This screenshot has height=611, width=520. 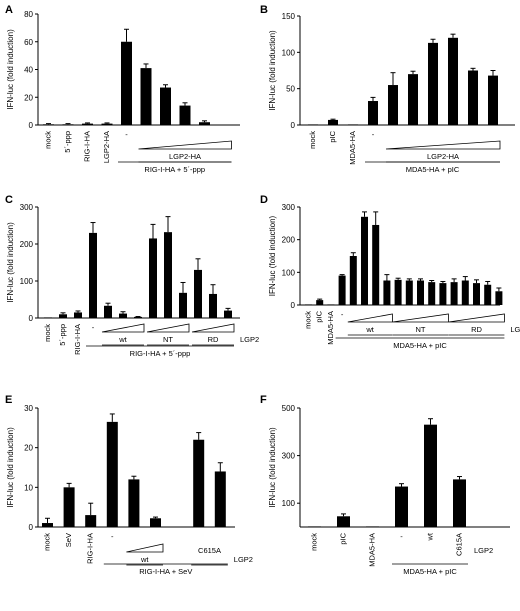 What do you see at coordinates (10, 69) in the screenshot?
I see `panel-a-y-axis-title: IFN-luc (fold induction)` at bounding box center [10, 69].